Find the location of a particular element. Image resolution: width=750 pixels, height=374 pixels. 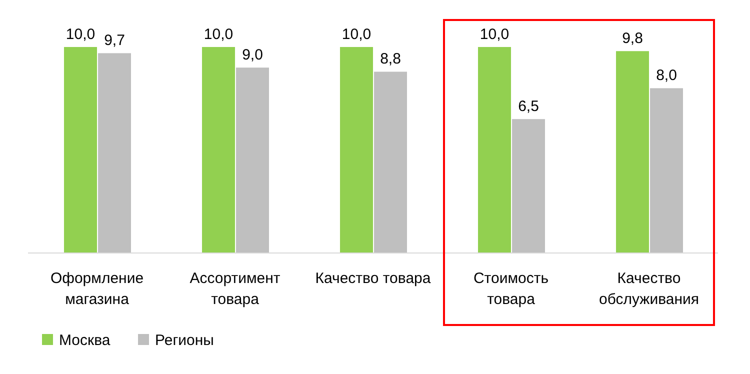

data-label: 9,8 is located at coordinates (632, 39).